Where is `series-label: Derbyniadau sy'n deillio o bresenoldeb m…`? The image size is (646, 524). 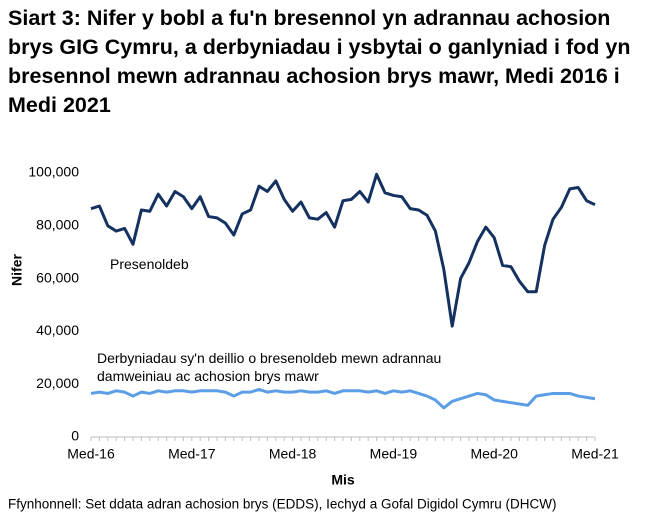
series-label: Derbyniadau sy'n deillio o bresenoldeb m… is located at coordinates (269, 367).